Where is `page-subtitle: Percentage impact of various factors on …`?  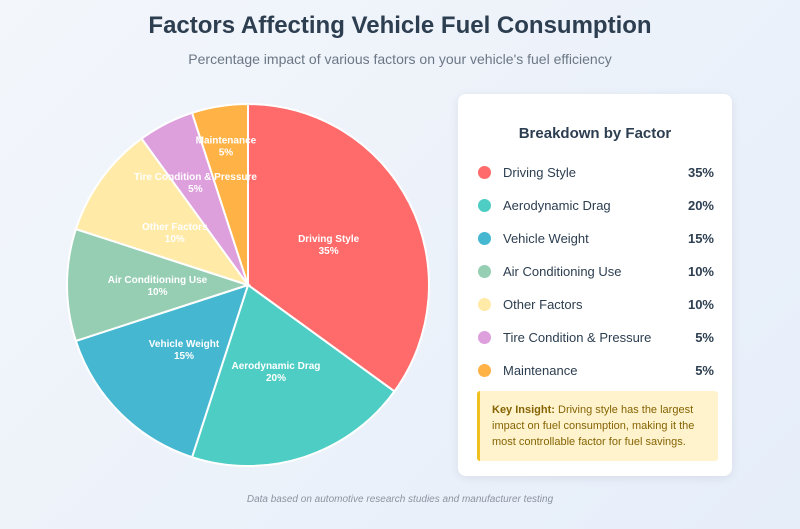
page-subtitle: Percentage impact of various factors on … is located at coordinates (400, 59).